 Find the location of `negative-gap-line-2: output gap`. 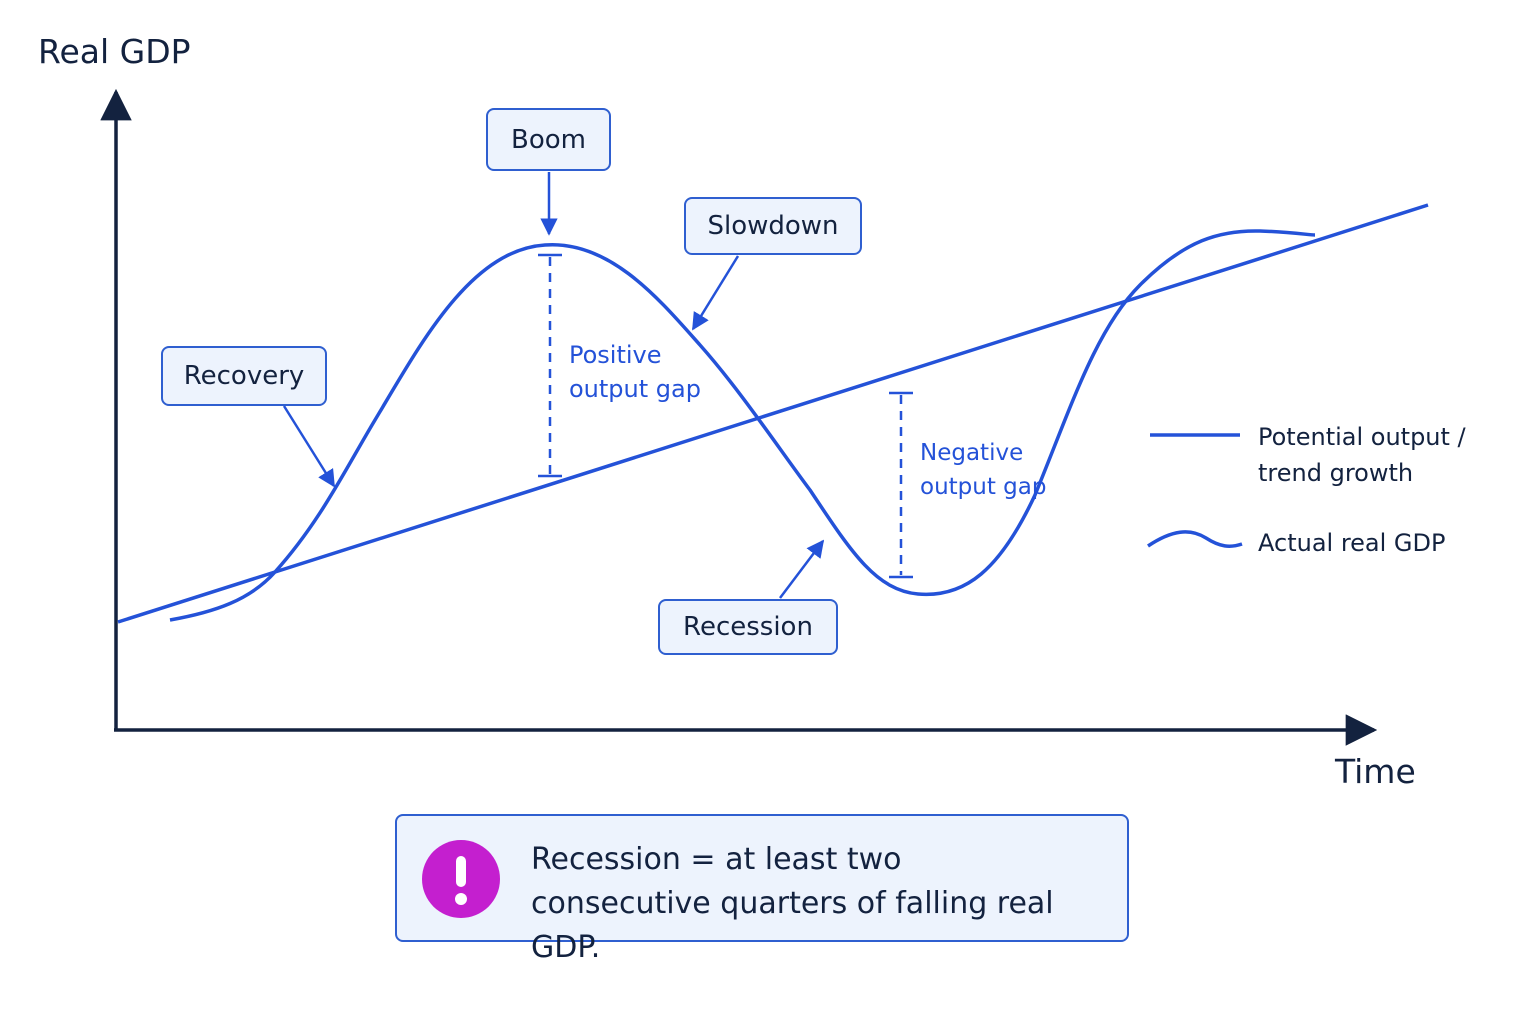

negative-gap-line-2: output gap is located at coordinates (983, 487).